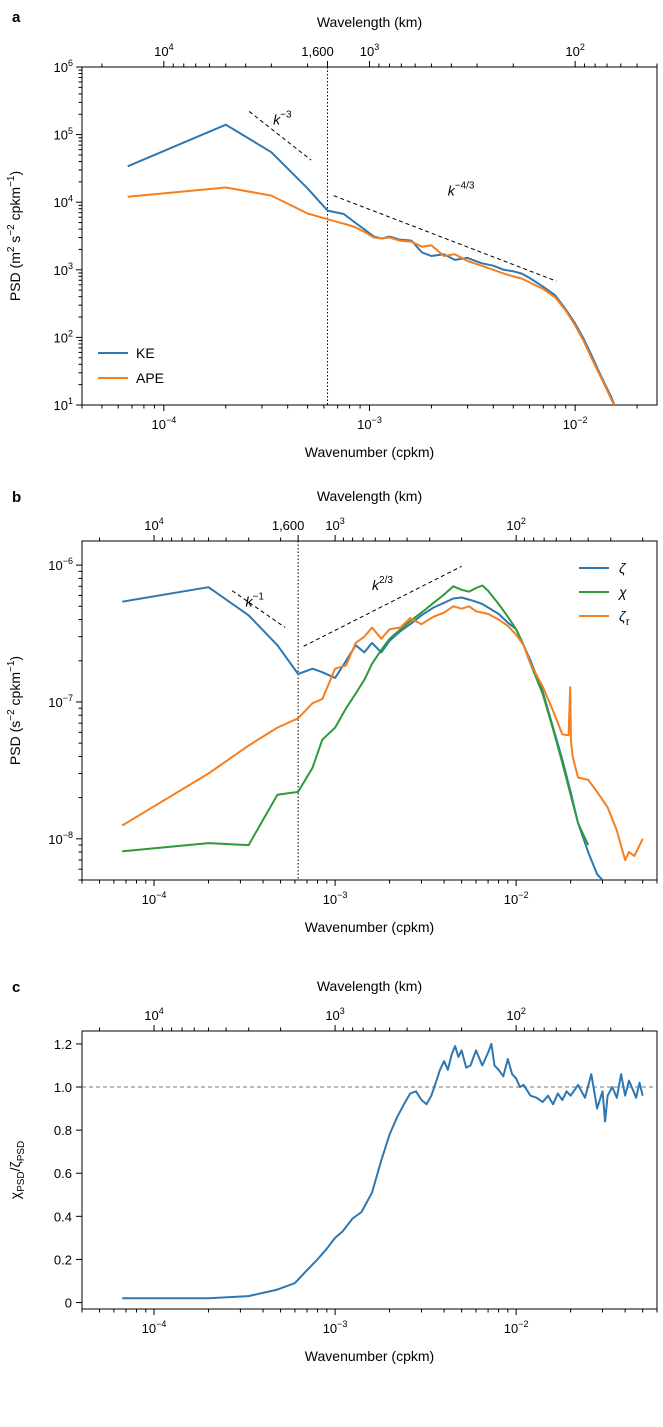 The image size is (663, 1427). I want to click on y-axis-label: PSD (s−2 cpkm−1), so click(14, 710).